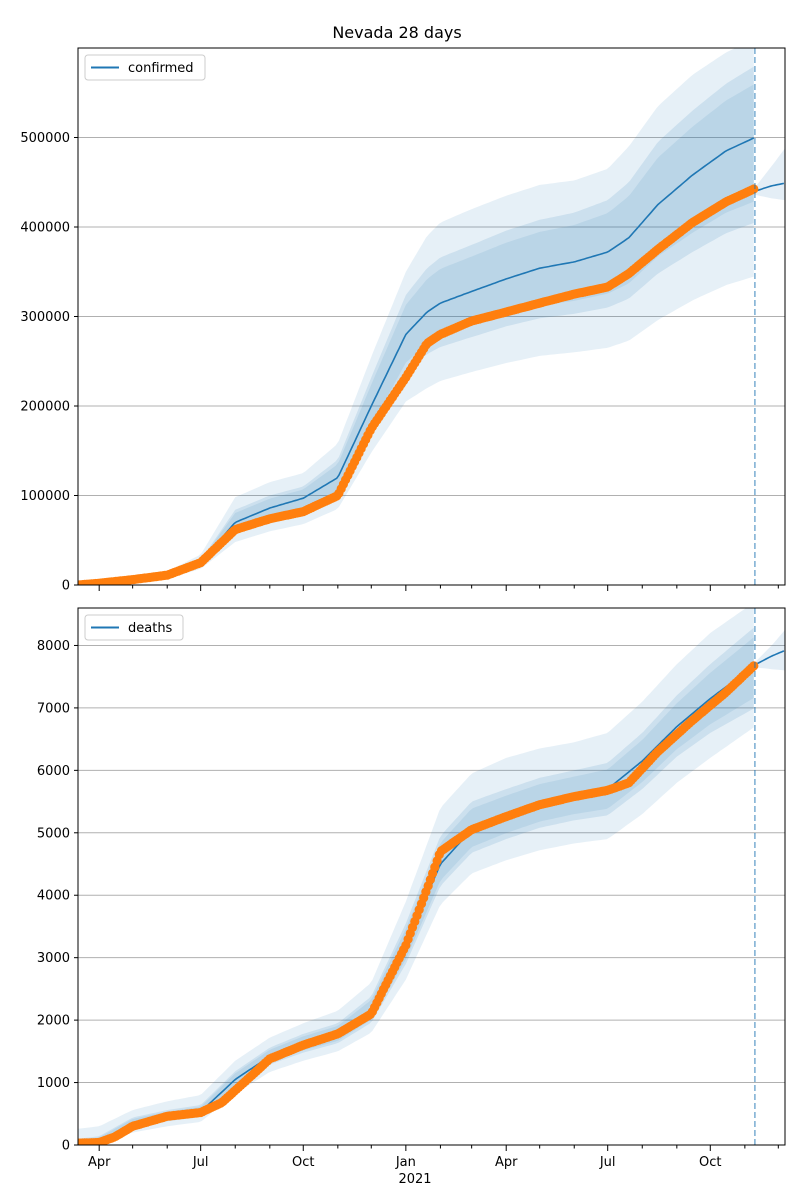 The image size is (800, 1200). What do you see at coordinates (53, 1083) in the screenshot?
I see `y-tick-label: 1000` at bounding box center [53, 1083].